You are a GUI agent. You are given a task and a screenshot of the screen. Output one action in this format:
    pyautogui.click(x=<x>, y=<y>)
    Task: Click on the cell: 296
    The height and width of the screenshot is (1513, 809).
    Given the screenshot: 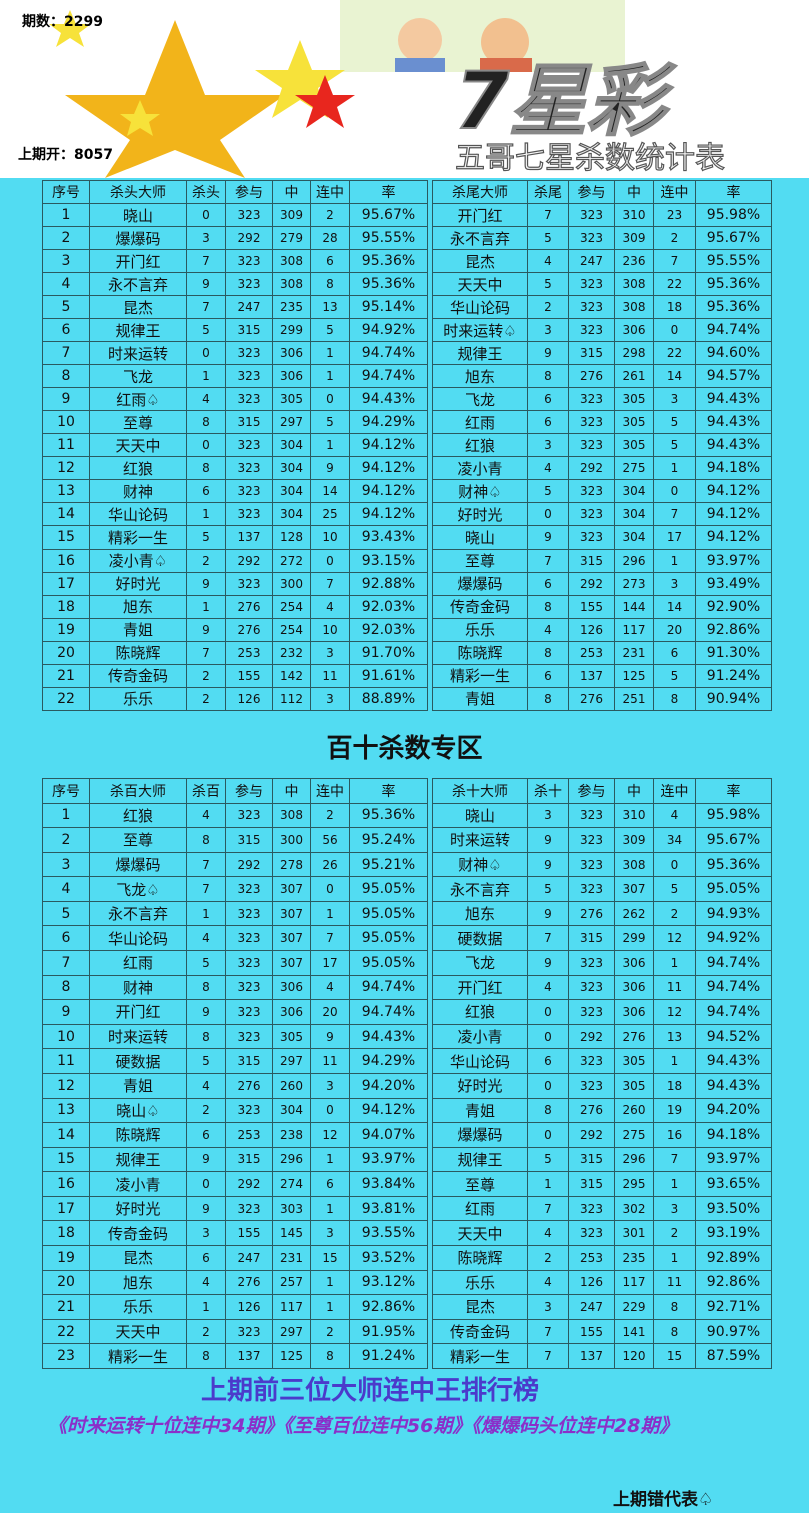 What is the action you would take?
    pyautogui.click(x=634, y=1159)
    